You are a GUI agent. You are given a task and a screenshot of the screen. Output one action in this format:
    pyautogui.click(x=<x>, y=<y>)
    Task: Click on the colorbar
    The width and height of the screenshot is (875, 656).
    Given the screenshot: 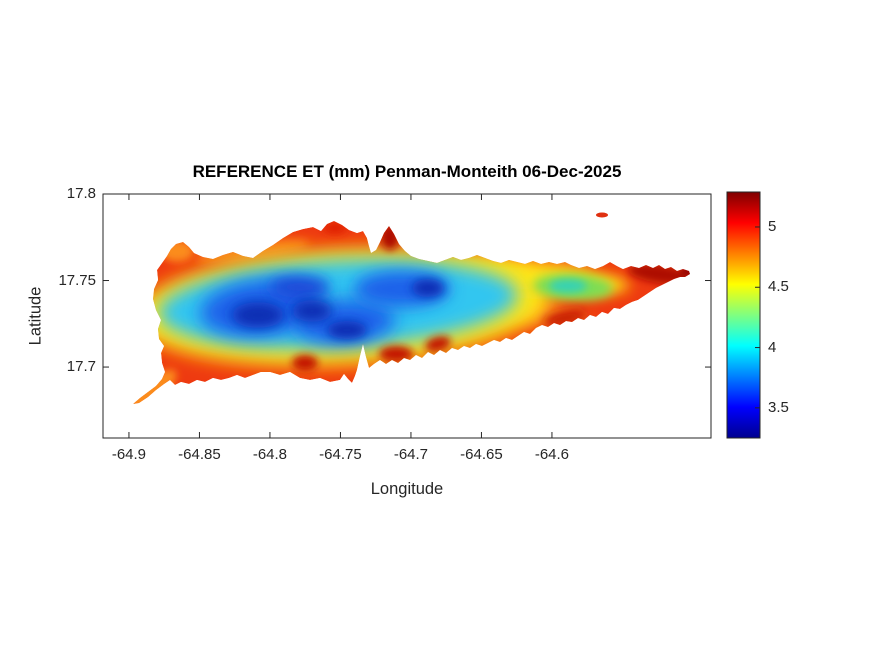 What is the action you would take?
    pyautogui.click(x=743, y=315)
    